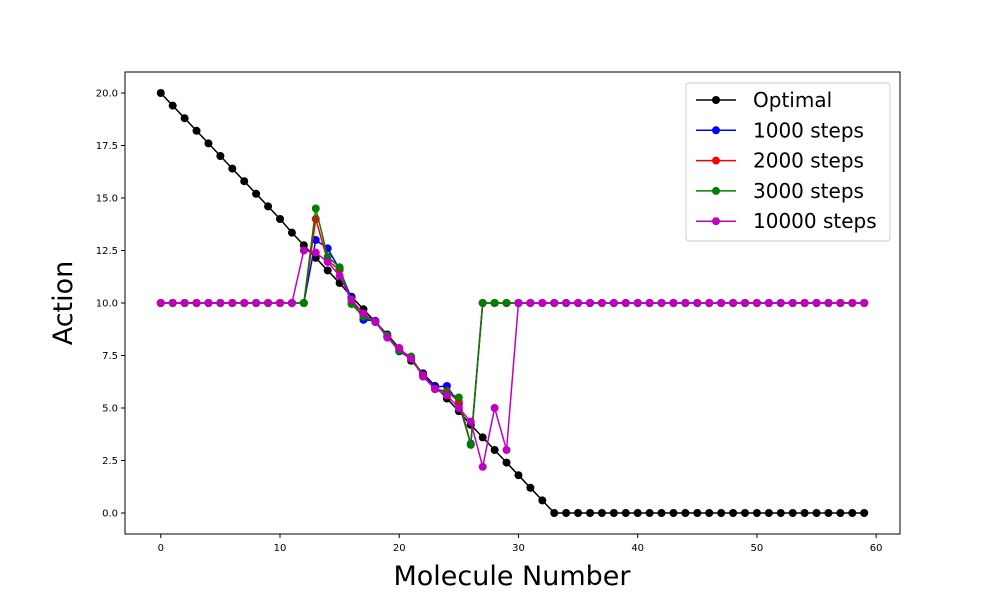  I want to click on legend-label-3000-steps: 3000 steps, so click(808, 191).